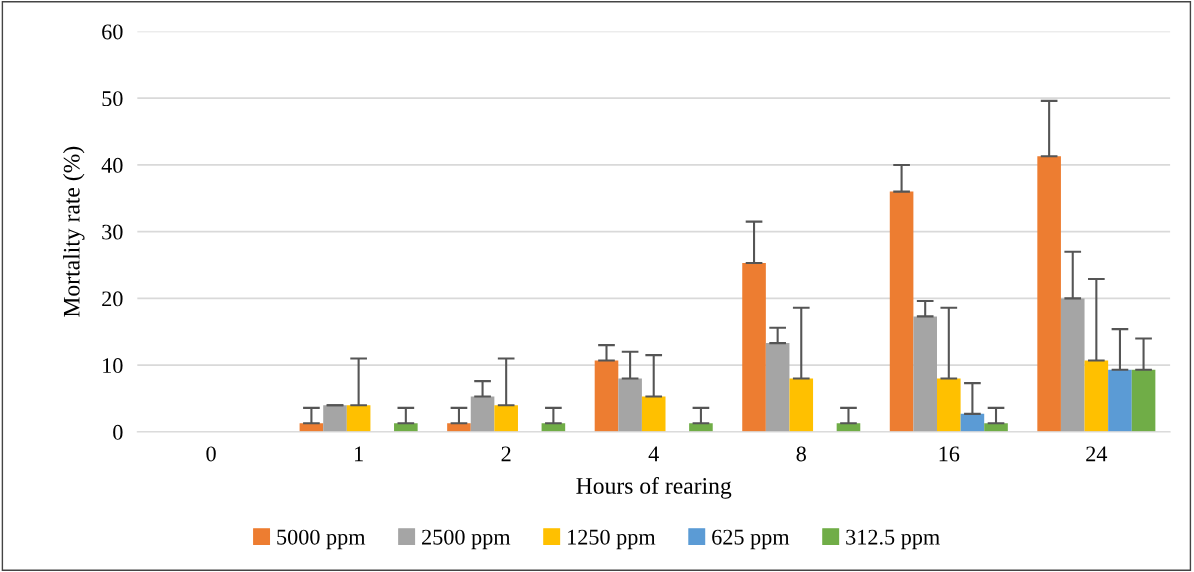 Image resolution: width=1194 pixels, height=572 pixels. What do you see at coordinates (359, 454) in the screenshot?
I see `x-tick-label: 1` at bounding box center [359, 454].